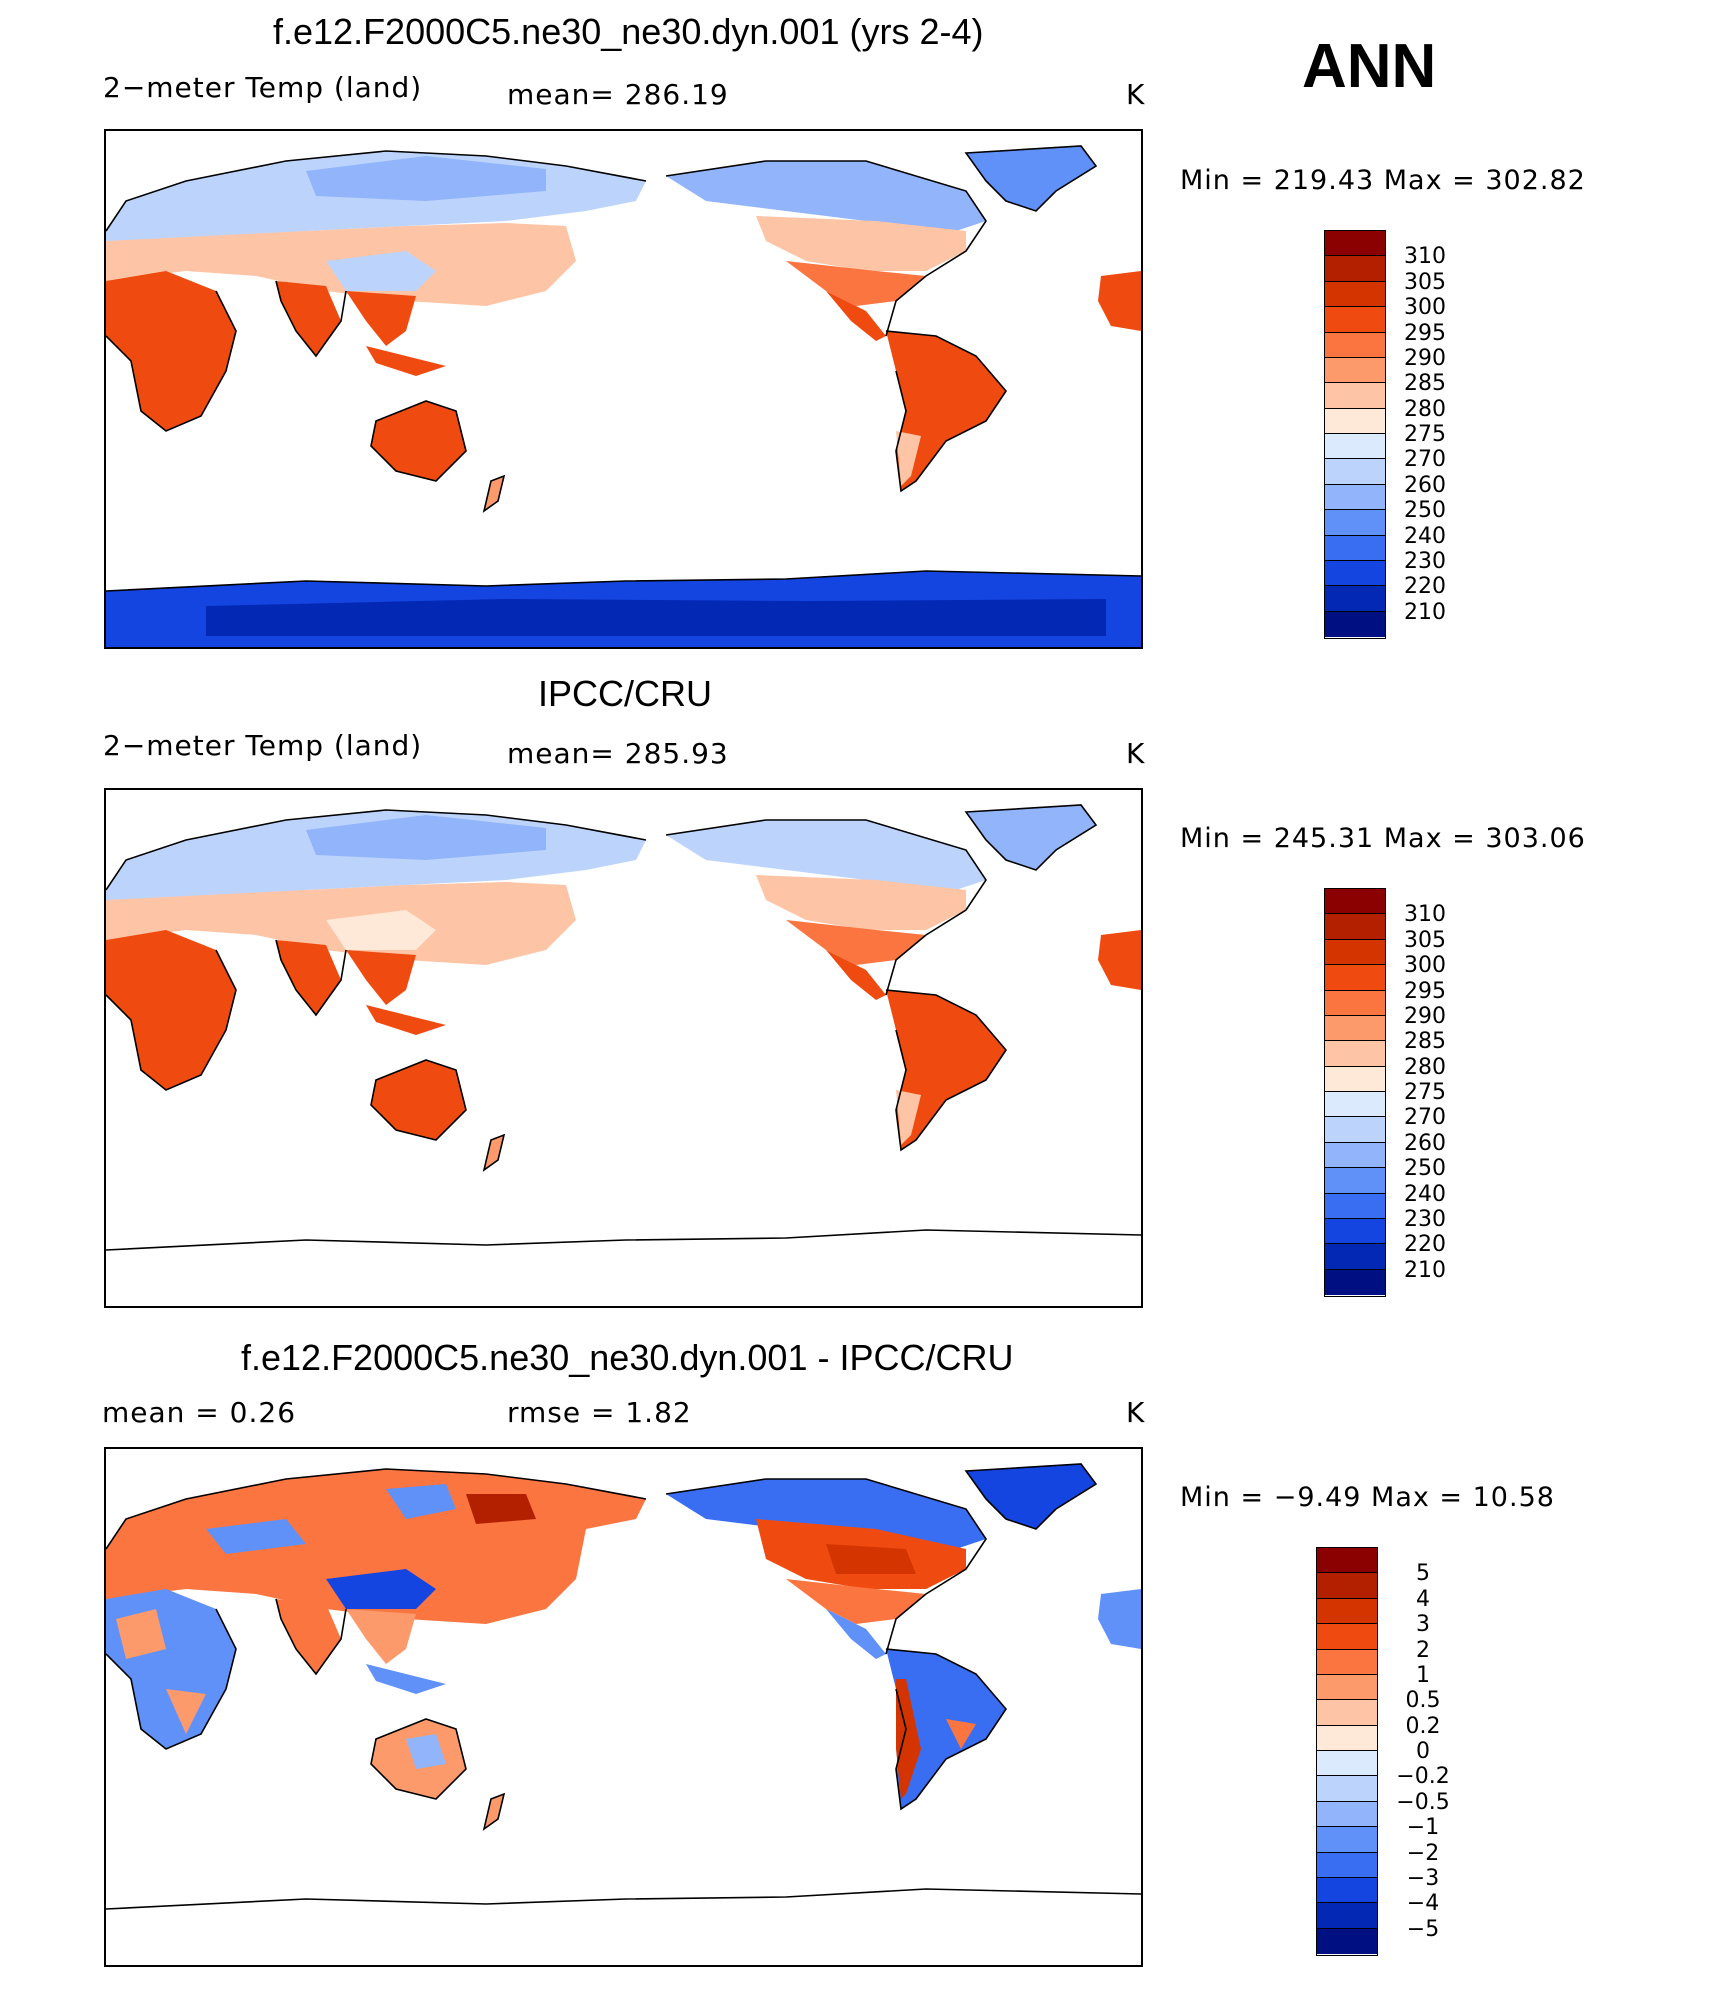 This screenshot has height=1991, width=1710. Describe the element at coordinates (1425, 1169) in the screenshot. I see `colorbar-tick-label: 250` at that location.